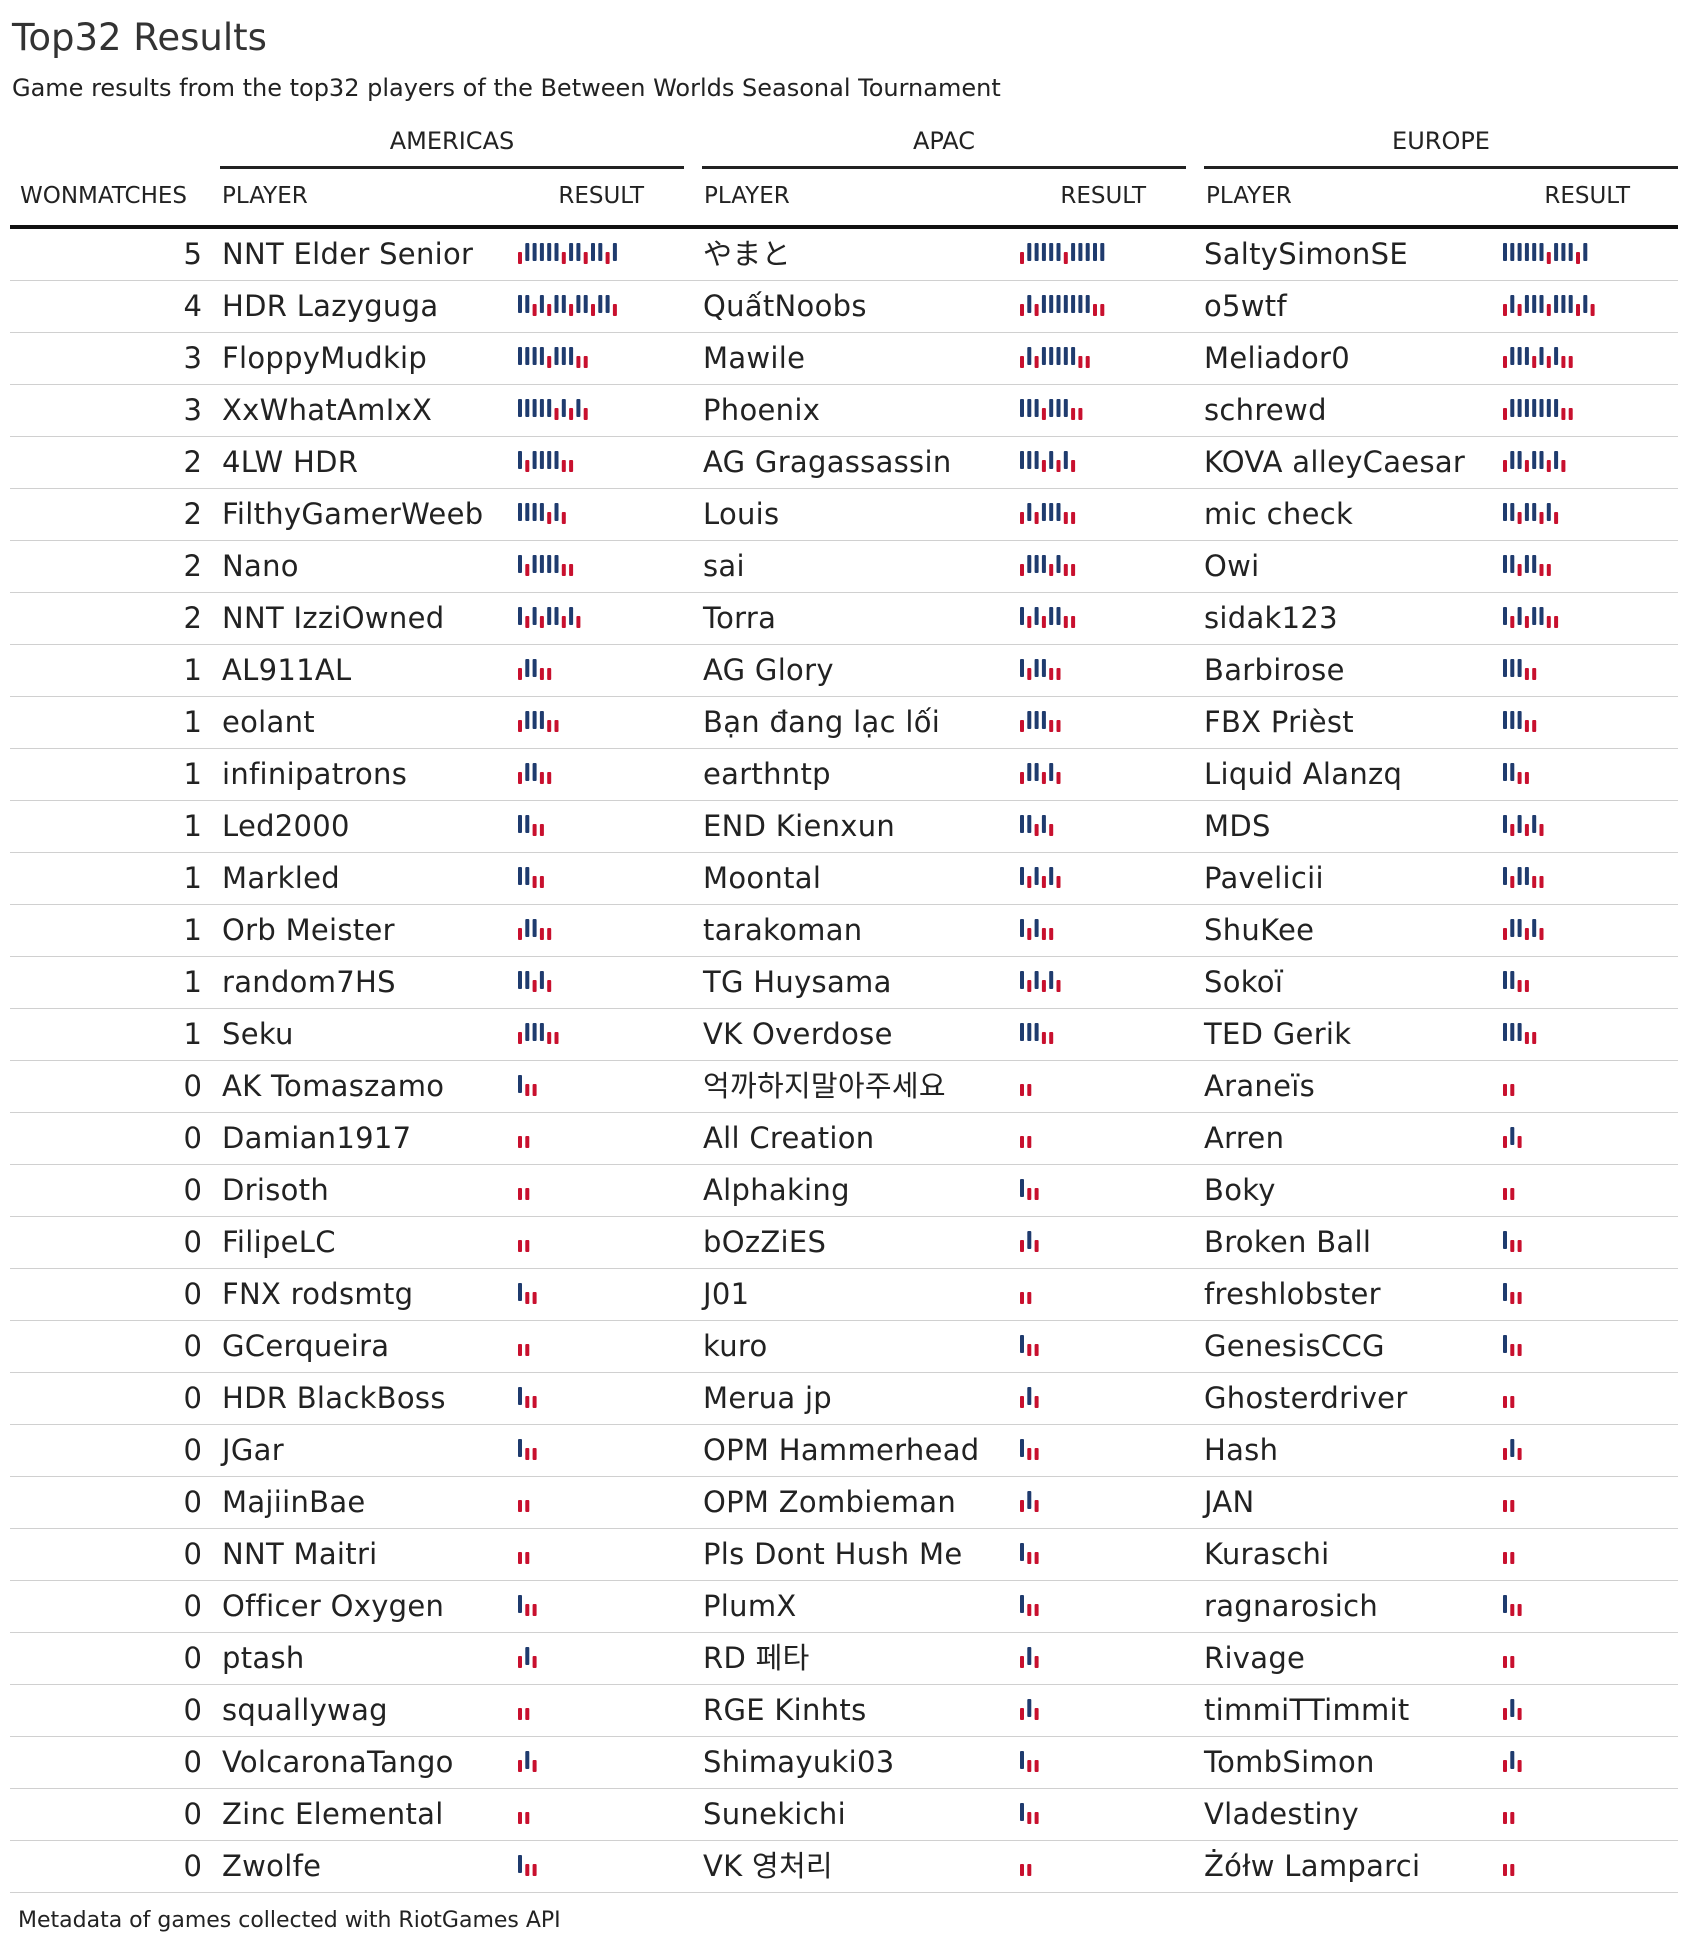 The height and width of the screenshot is (1951, 1688). I want to click on won-matches-value: 4, so click(192, 306).